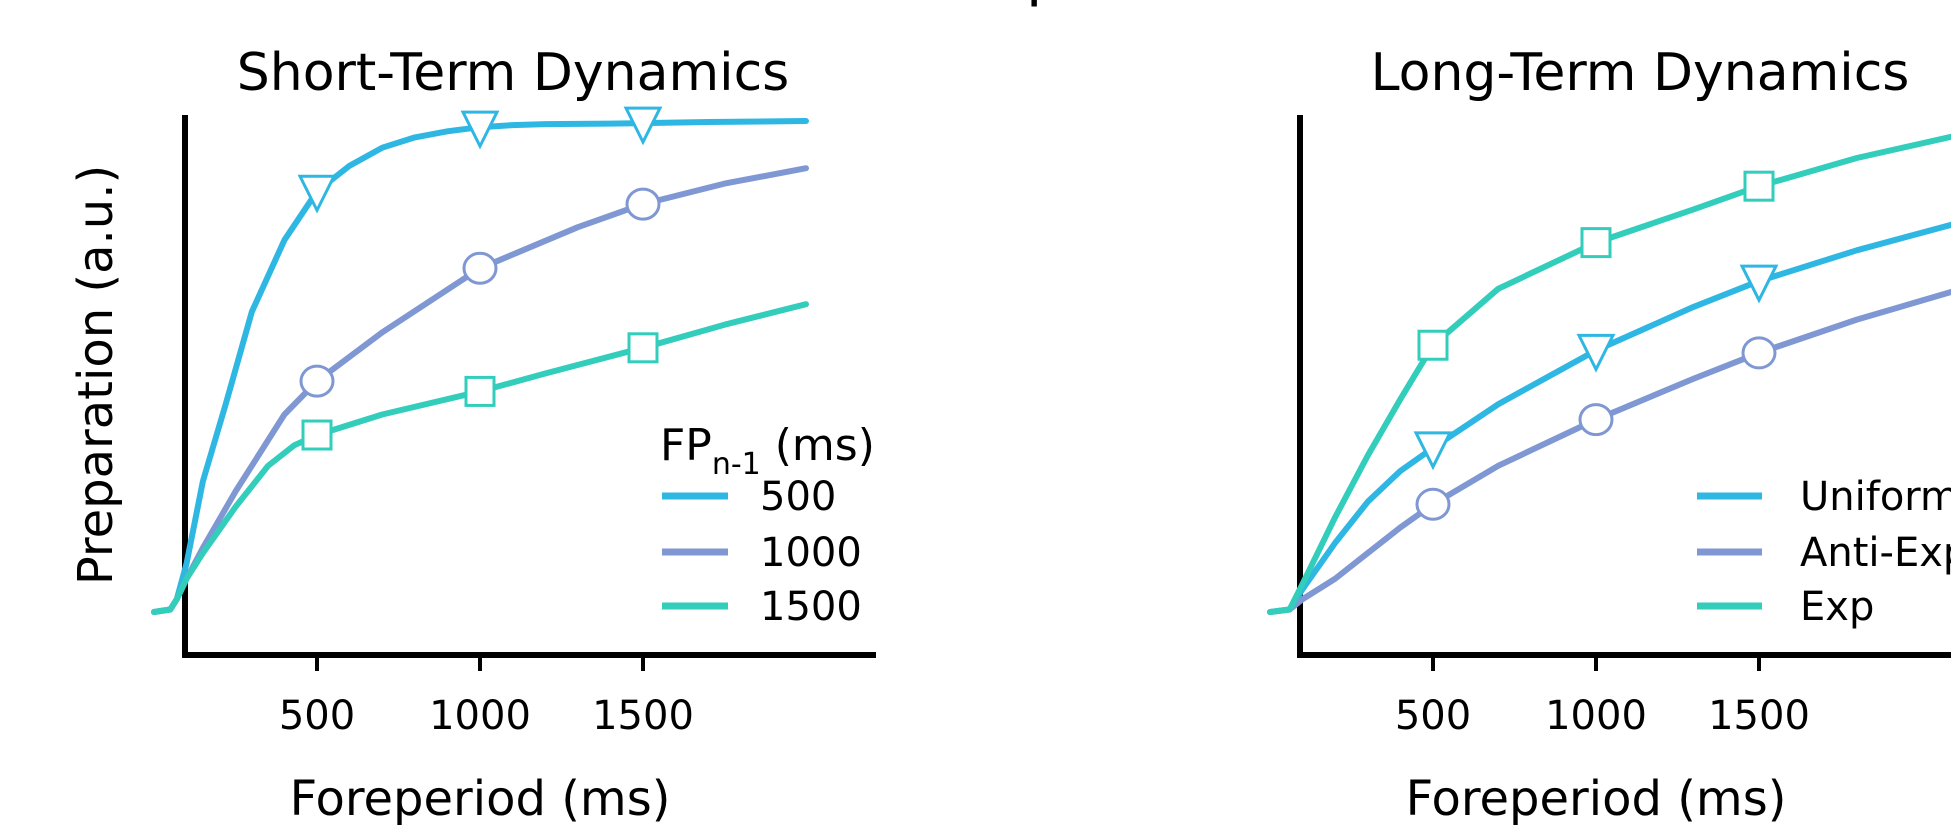 This screenshot has height=828, width=1951. Describe the element at coordinates (96, 375) in the screenshot. I see `y-axis-label: Preparation (a.u.)` at that location.